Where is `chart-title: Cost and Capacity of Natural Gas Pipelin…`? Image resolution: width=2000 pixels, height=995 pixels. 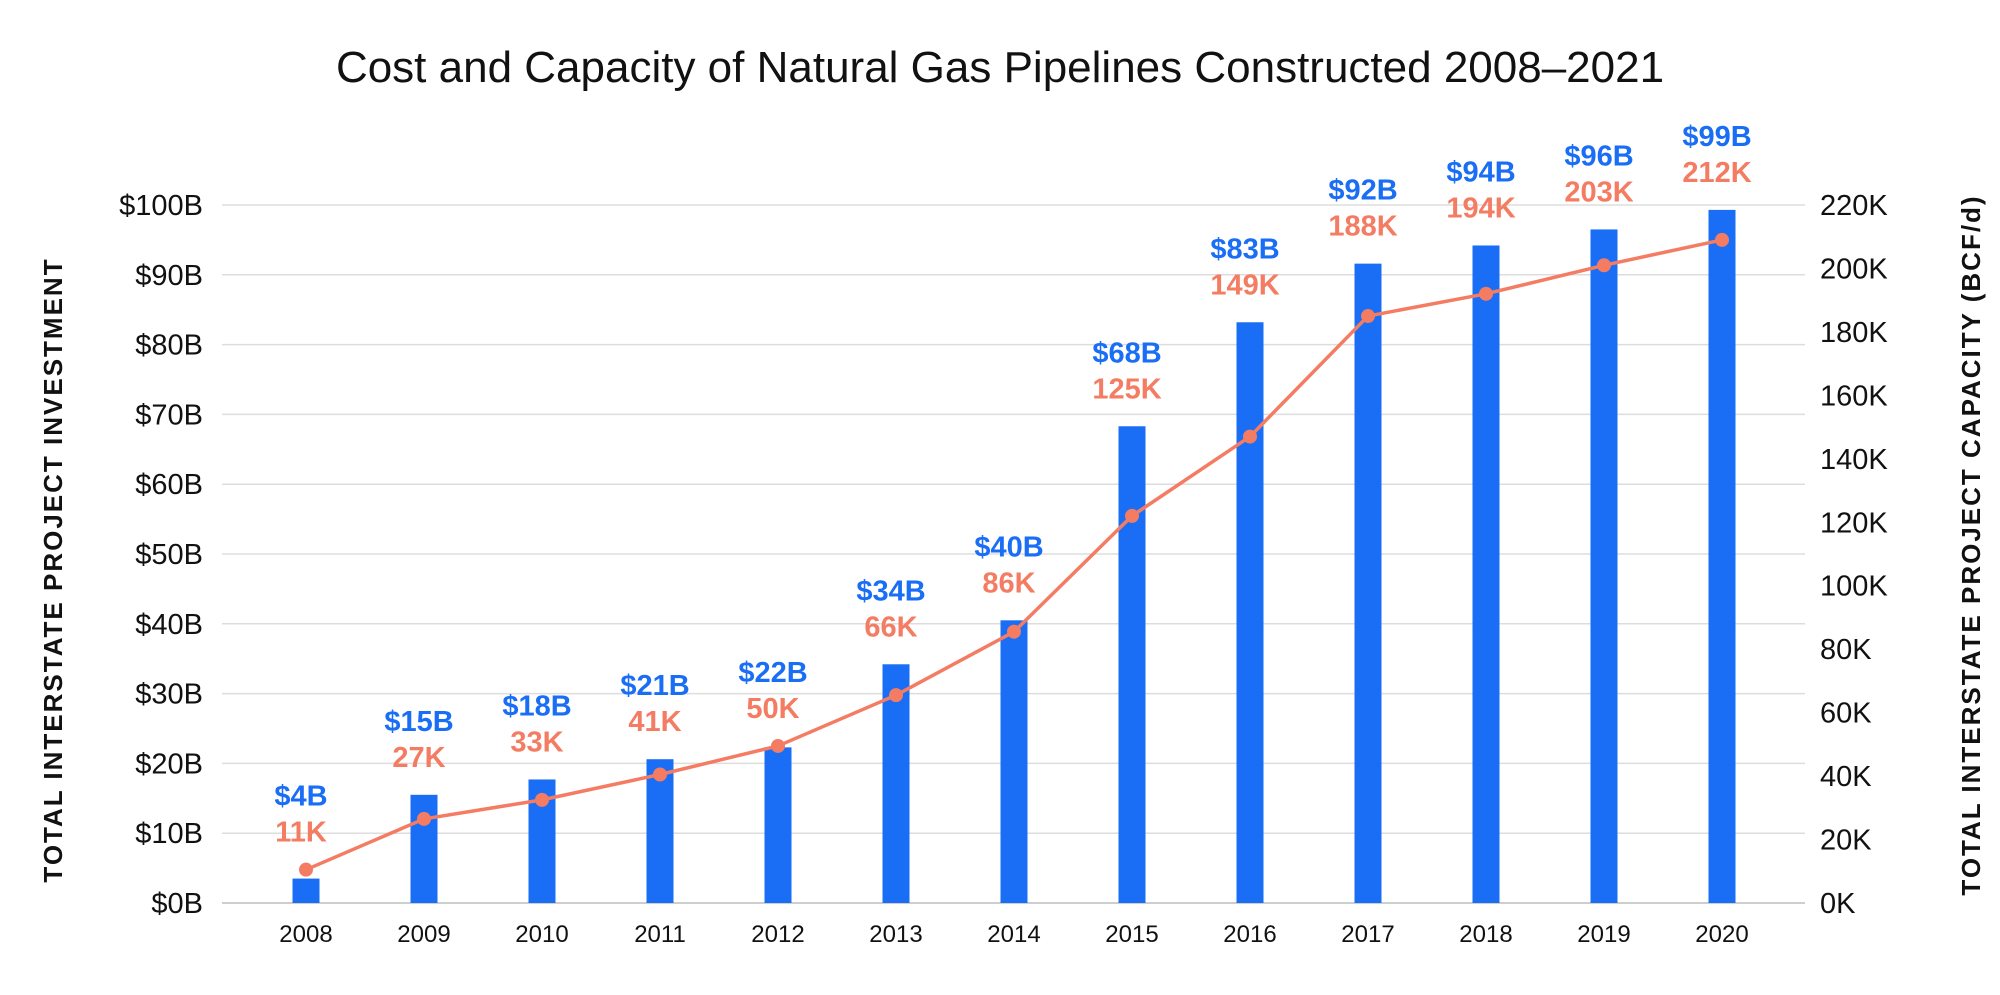
chart-title: Cost and Capacity of Natural Gas Pipelin… is located at coordinates (1000, 67).